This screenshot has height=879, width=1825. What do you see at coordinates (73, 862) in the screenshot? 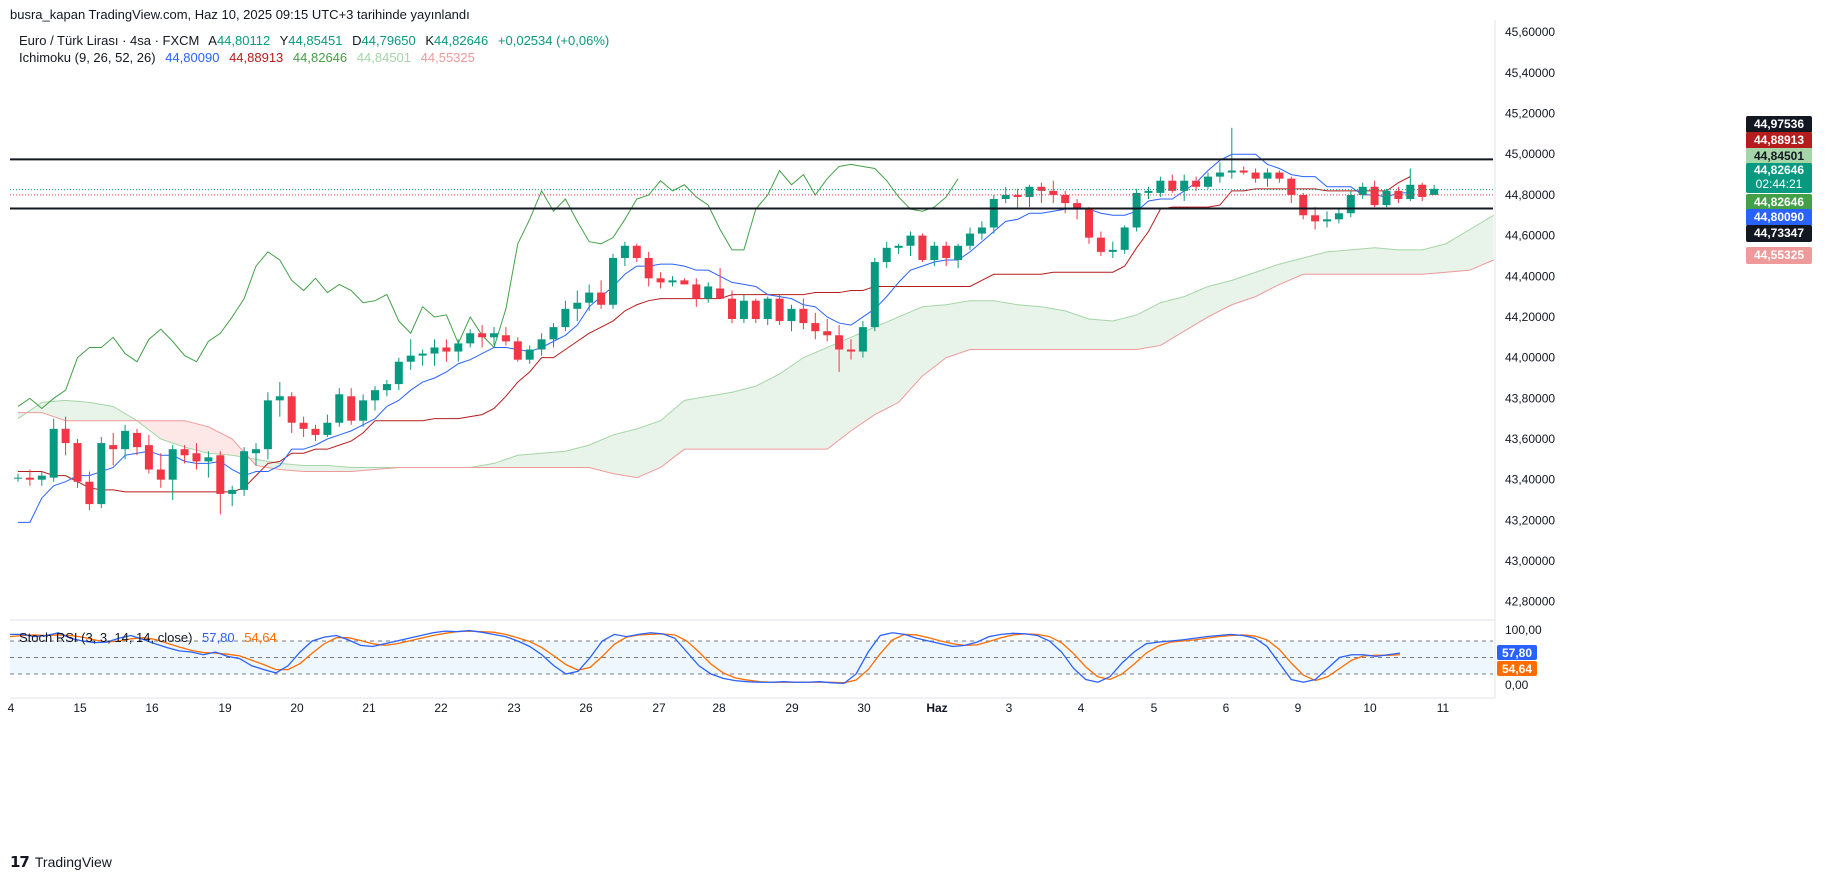
I see `brand-name: TradingView` at bounding box center [73, 862].